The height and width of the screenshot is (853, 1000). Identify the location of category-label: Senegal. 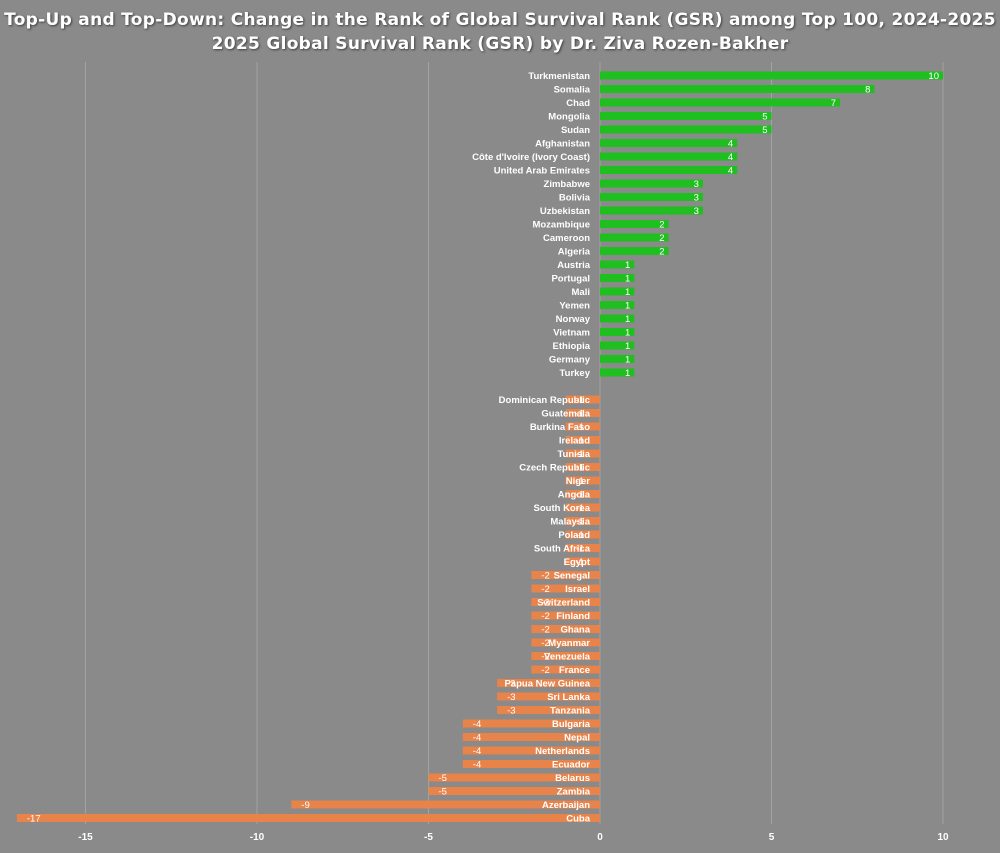
(572, 576).